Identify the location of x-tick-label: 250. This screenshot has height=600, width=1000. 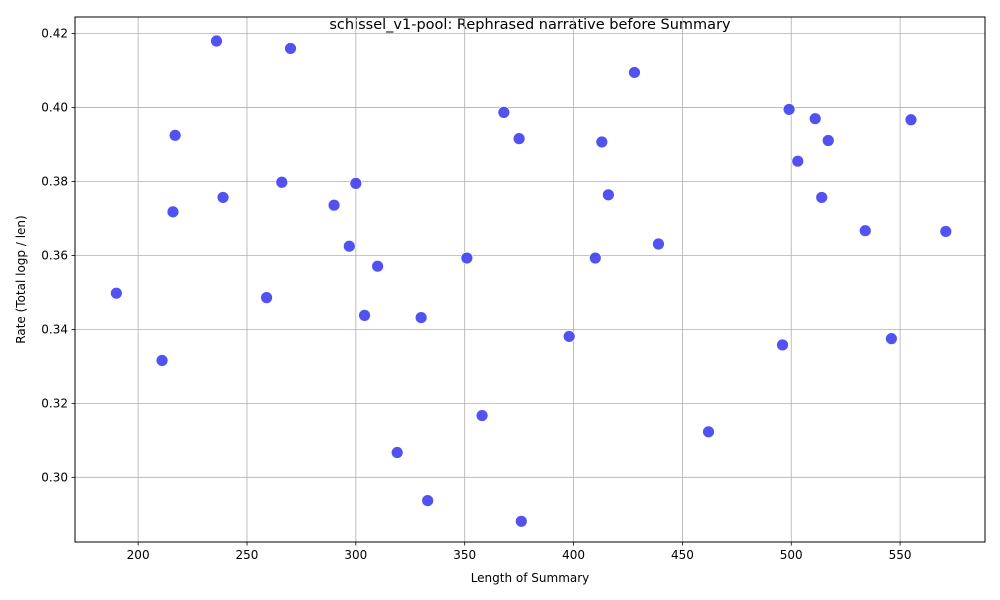
(247, 555).